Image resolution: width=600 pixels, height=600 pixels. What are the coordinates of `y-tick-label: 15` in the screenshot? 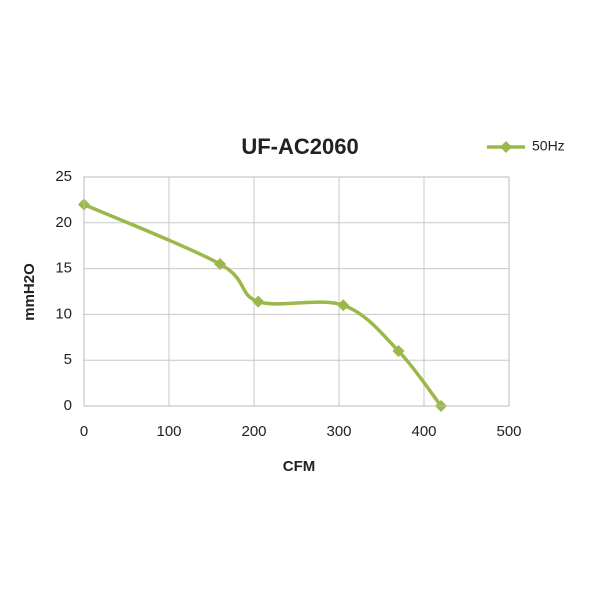 It's located at (63, 268).